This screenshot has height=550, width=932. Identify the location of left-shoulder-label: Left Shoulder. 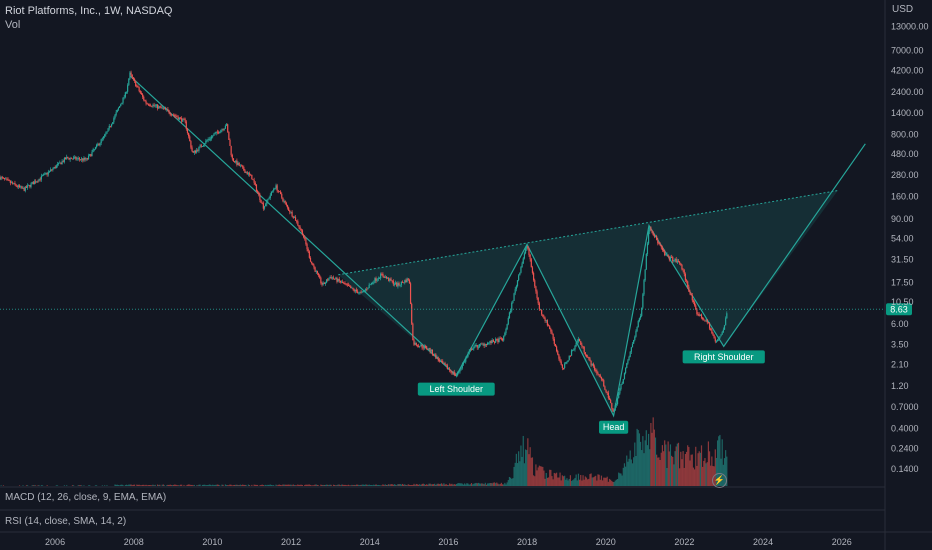
(456, 389).